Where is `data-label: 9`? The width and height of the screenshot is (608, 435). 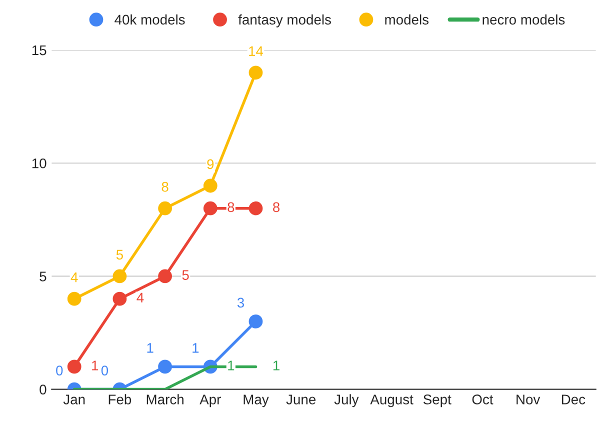
data-label: 9 is located at coordinates (210, 164).